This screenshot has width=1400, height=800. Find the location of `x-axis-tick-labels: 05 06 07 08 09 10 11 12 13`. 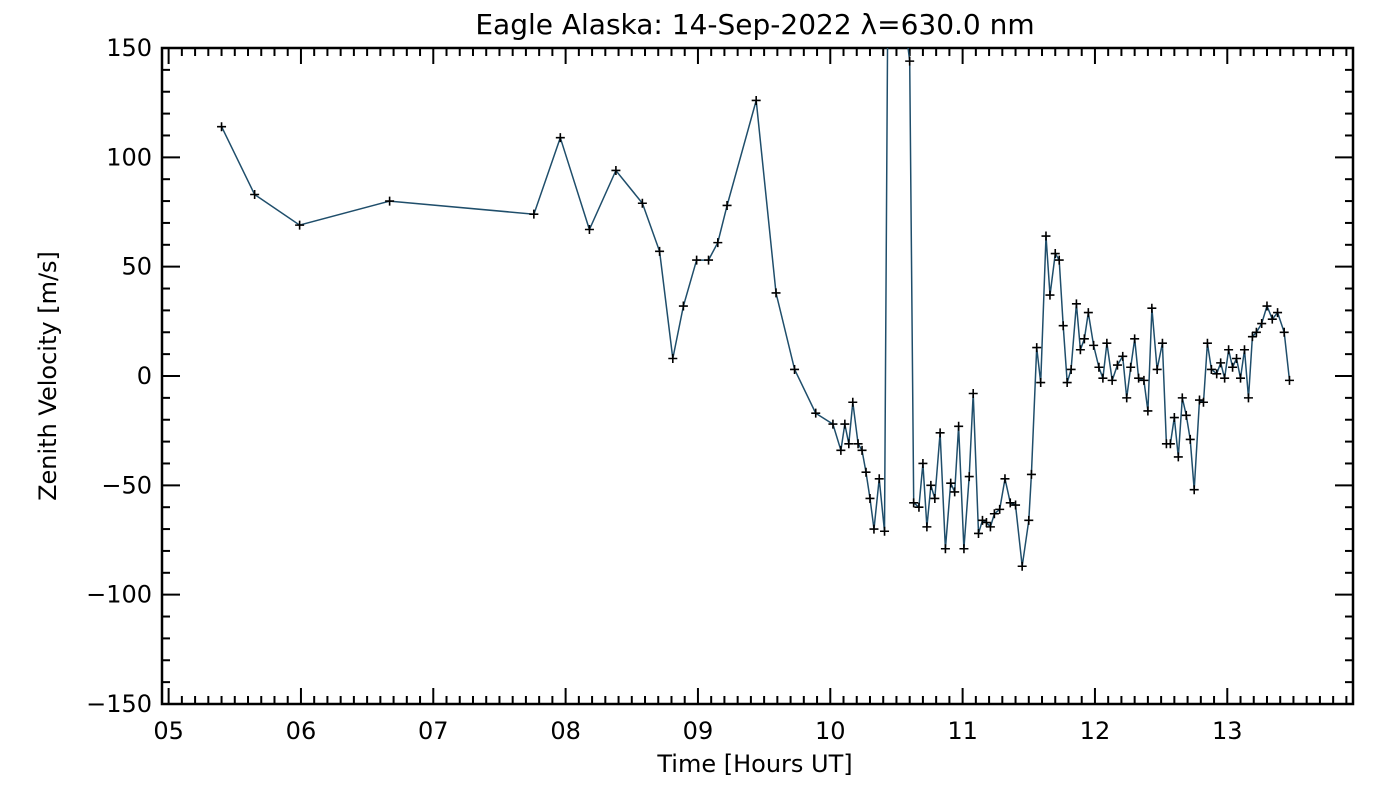

x-axis-tick-labels: 05 06 07 08 09 10 11 12 13 is located at coordinates (697, 731).